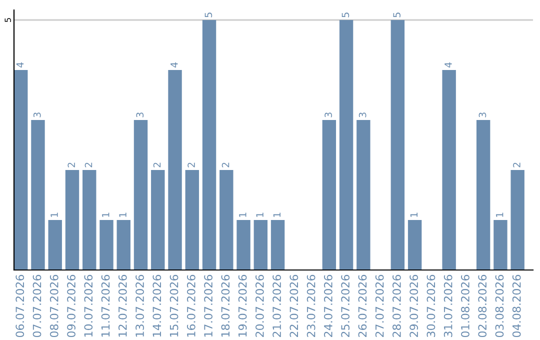  What do you see at coordinates (54, 306) in the screenshot?
I see `x-tick-label: 08.07.2026` at bounding box center [54, 306].